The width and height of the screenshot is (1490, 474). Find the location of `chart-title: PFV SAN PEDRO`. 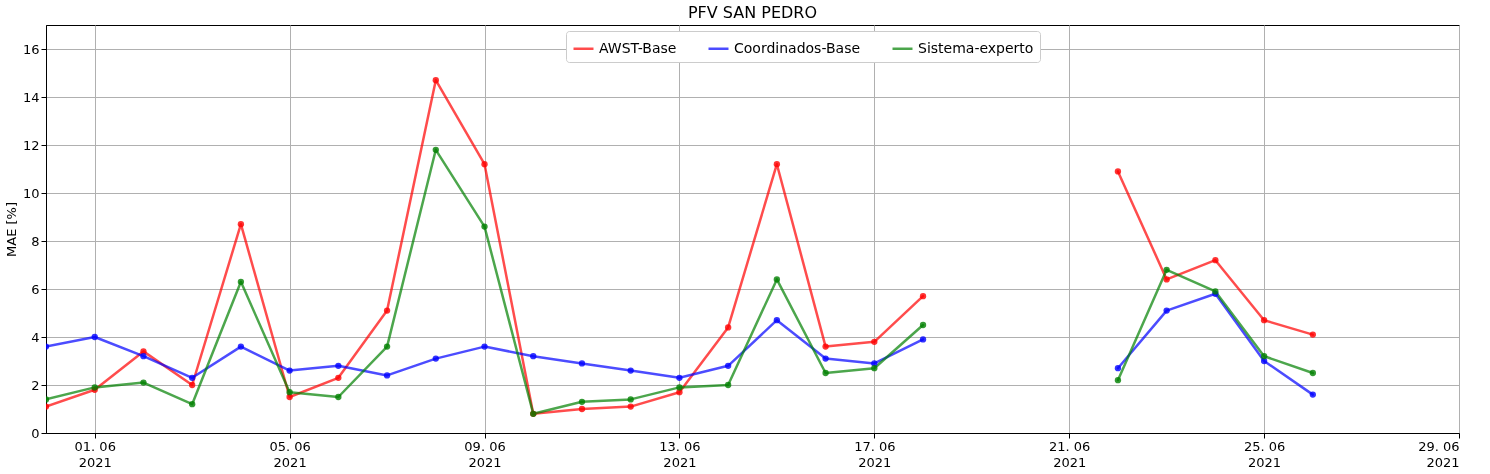

chart-title: PFV SAN PEDRO is located at coordinates (752, 12).